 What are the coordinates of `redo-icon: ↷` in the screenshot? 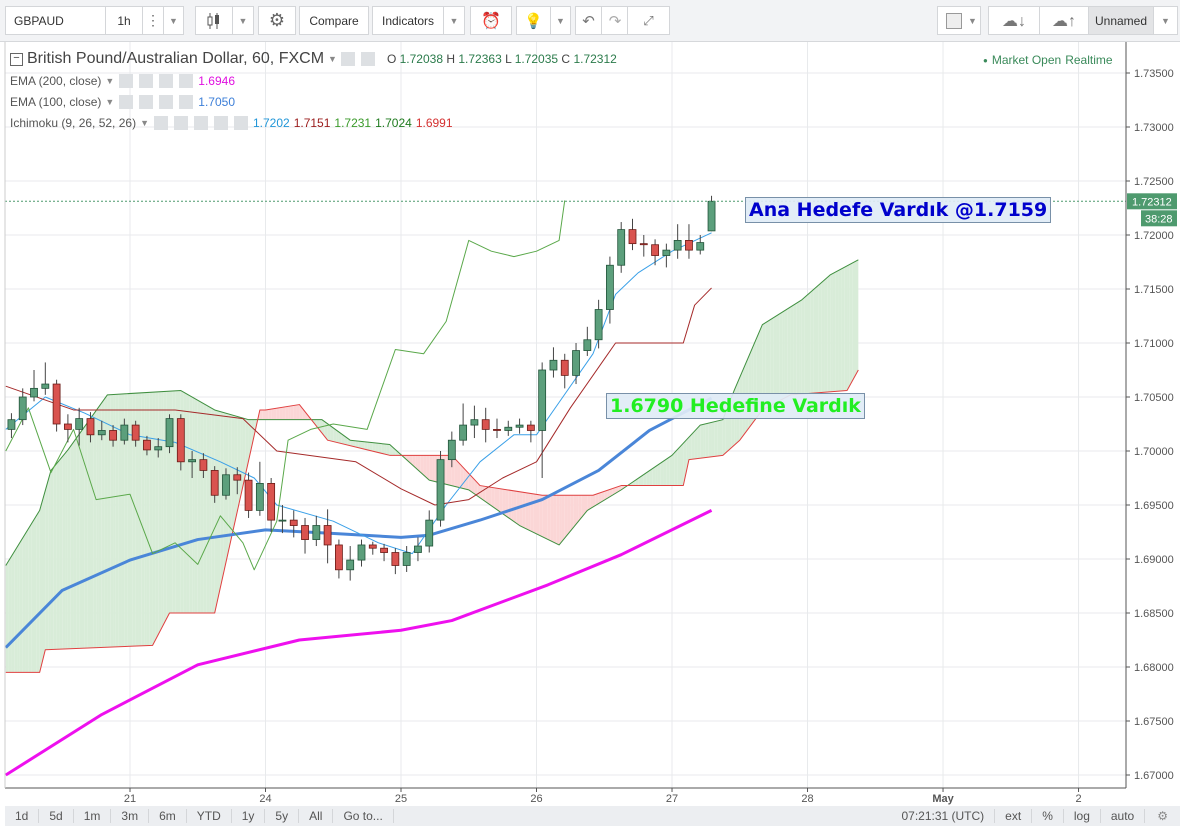 It's located at (615, 20).